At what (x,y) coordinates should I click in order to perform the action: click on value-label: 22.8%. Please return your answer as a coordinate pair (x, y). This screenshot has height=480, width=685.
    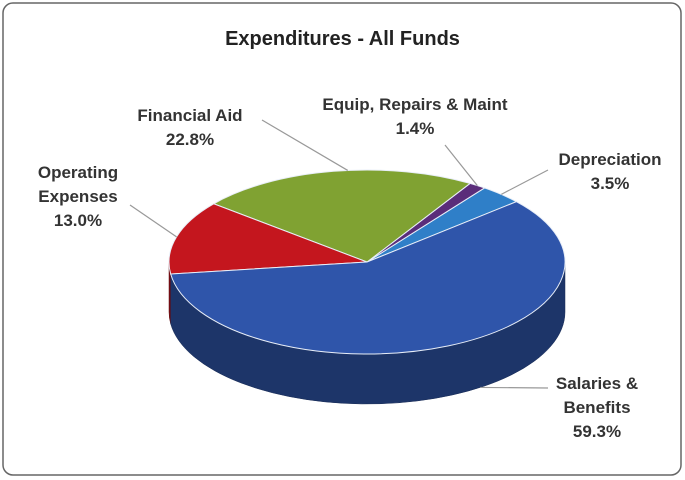
    Looking at the image, I should click on (190, 139).